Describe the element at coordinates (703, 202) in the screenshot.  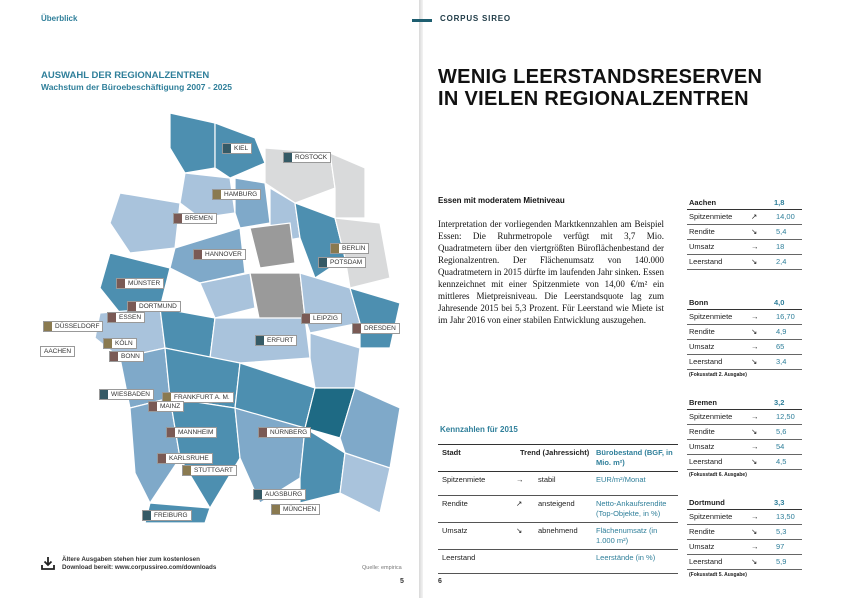
I see `city-box-name: Aachen` at that location.